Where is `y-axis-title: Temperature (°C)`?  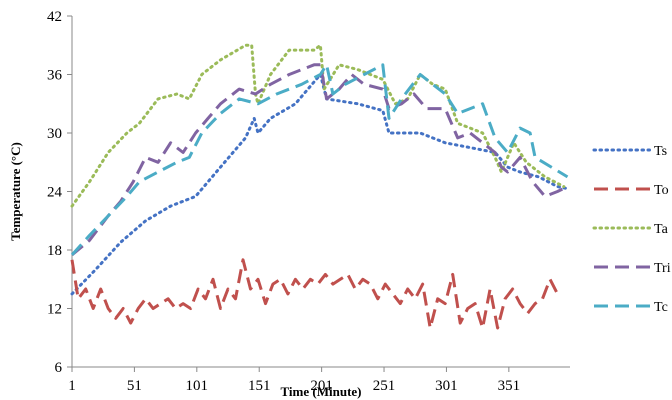 y-axis-title: Temperature (°C) is located at coordinates (15, 191).